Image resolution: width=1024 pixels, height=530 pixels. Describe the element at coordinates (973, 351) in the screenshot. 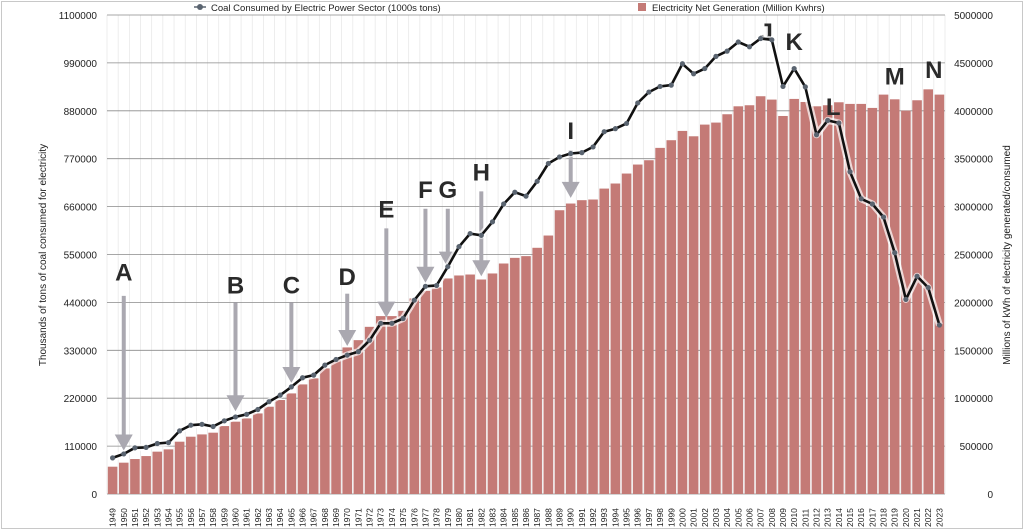

I see `y-tick-right: 1500000` at that location.